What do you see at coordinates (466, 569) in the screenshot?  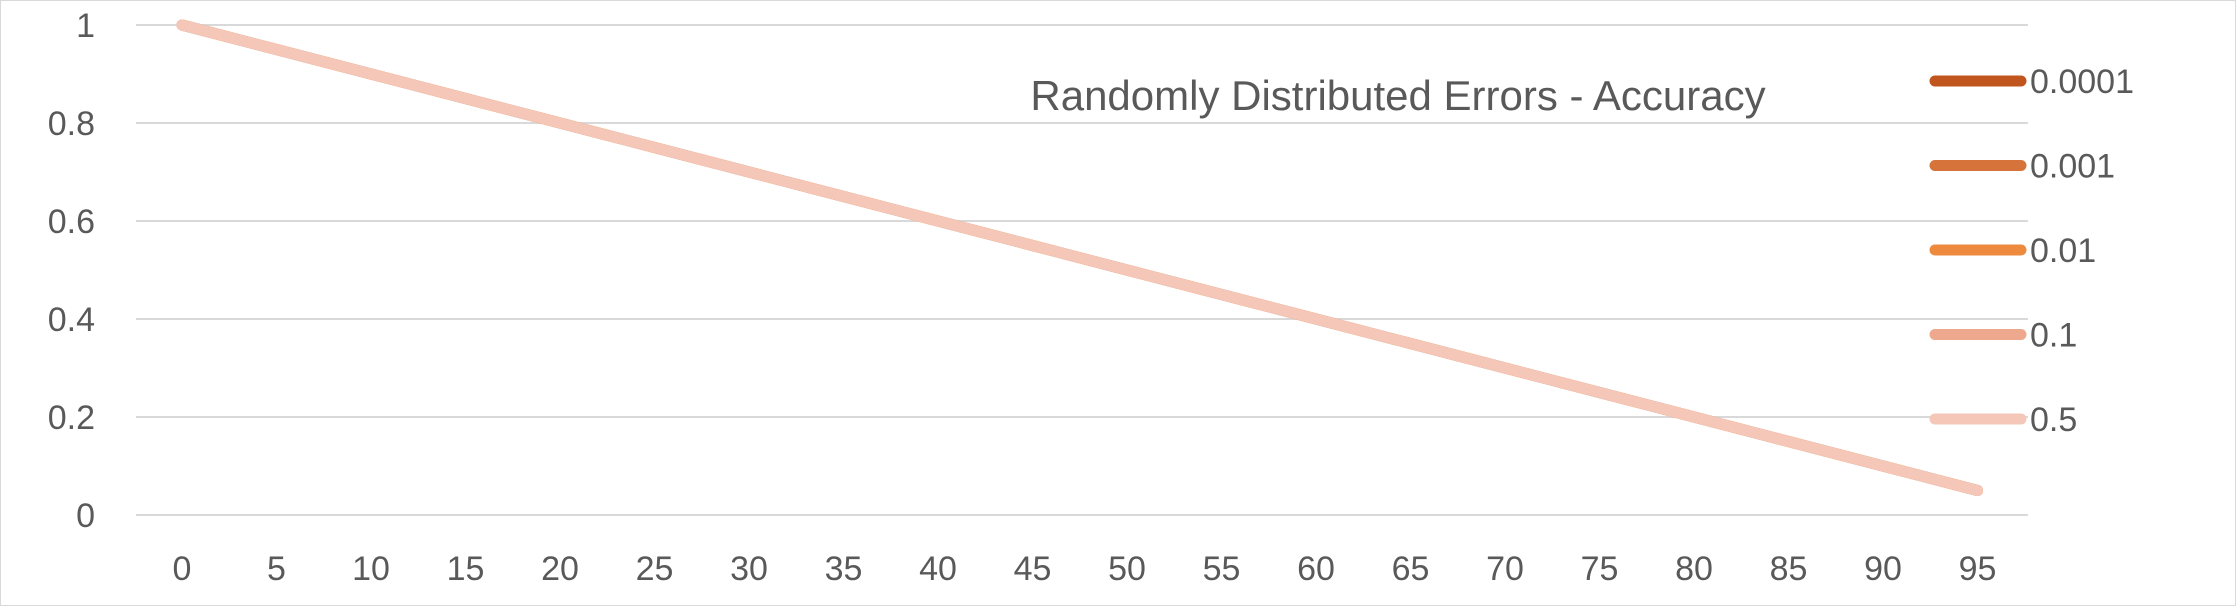 I see `x-tick-label: 15` at bounding box center [466, 569].